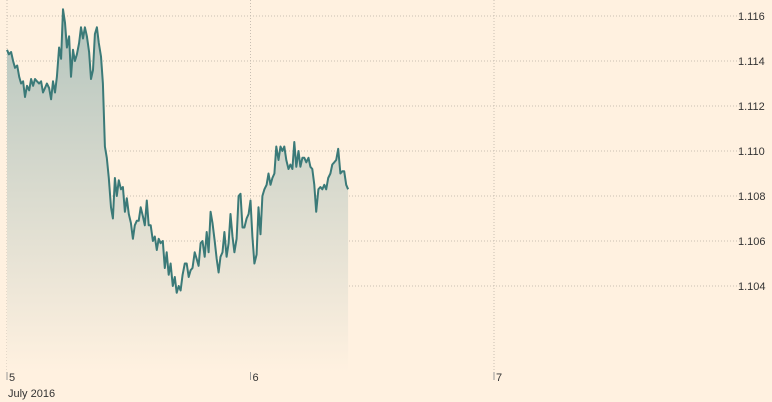 This screenshot has width=772, height=402. I want to click on x-tick-label: 5, so click(12, 378).